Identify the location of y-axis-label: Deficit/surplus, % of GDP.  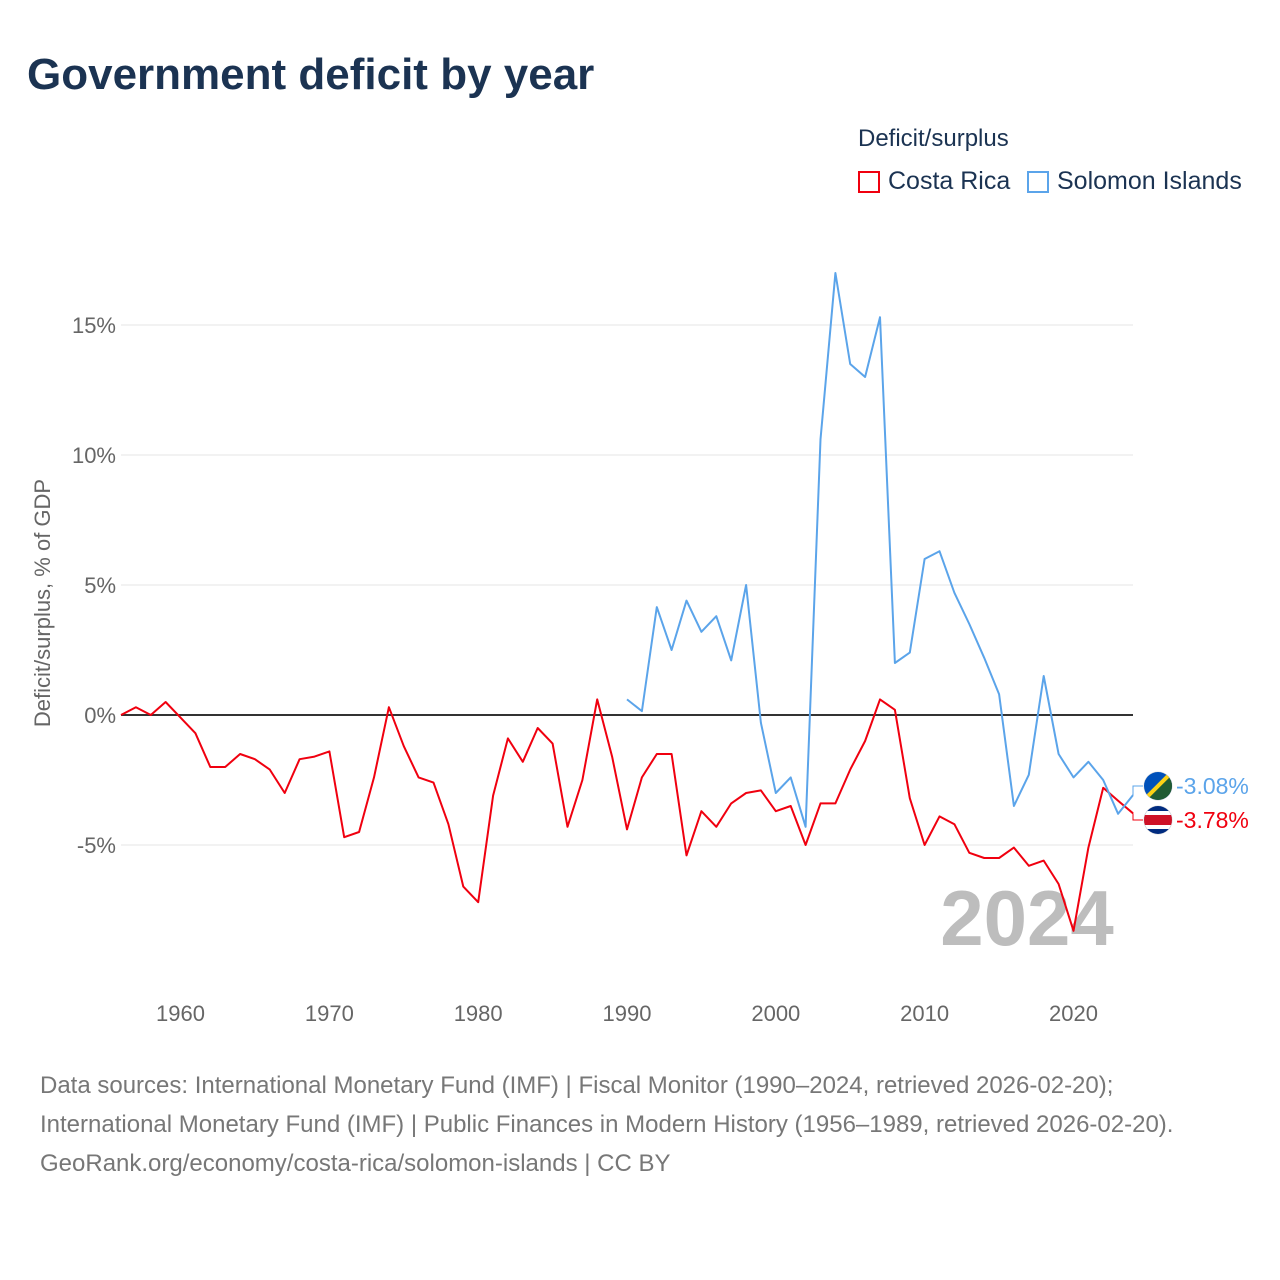
(42, 603).